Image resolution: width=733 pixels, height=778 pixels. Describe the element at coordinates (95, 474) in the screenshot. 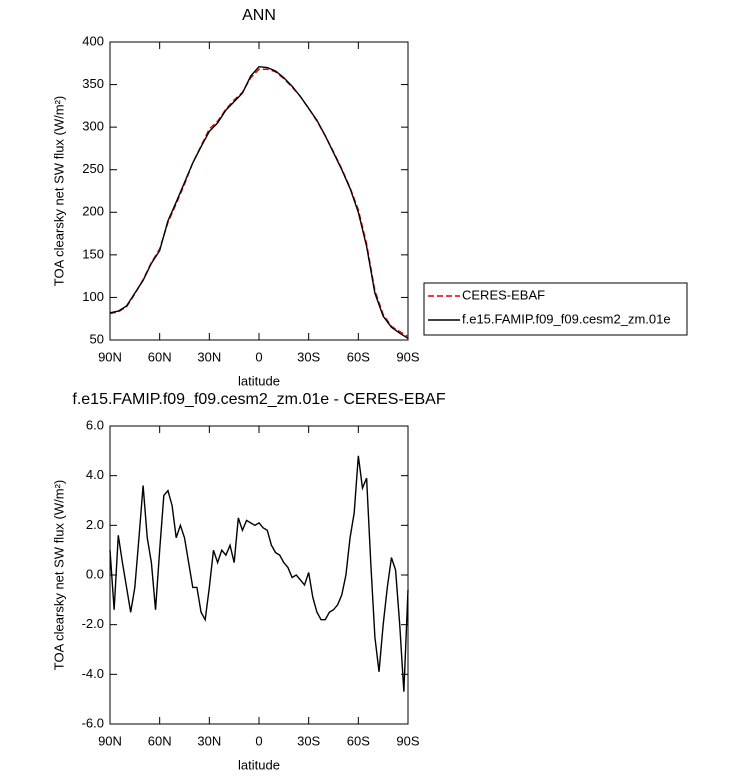

I see `y-tick-label: 4.0` at that location.